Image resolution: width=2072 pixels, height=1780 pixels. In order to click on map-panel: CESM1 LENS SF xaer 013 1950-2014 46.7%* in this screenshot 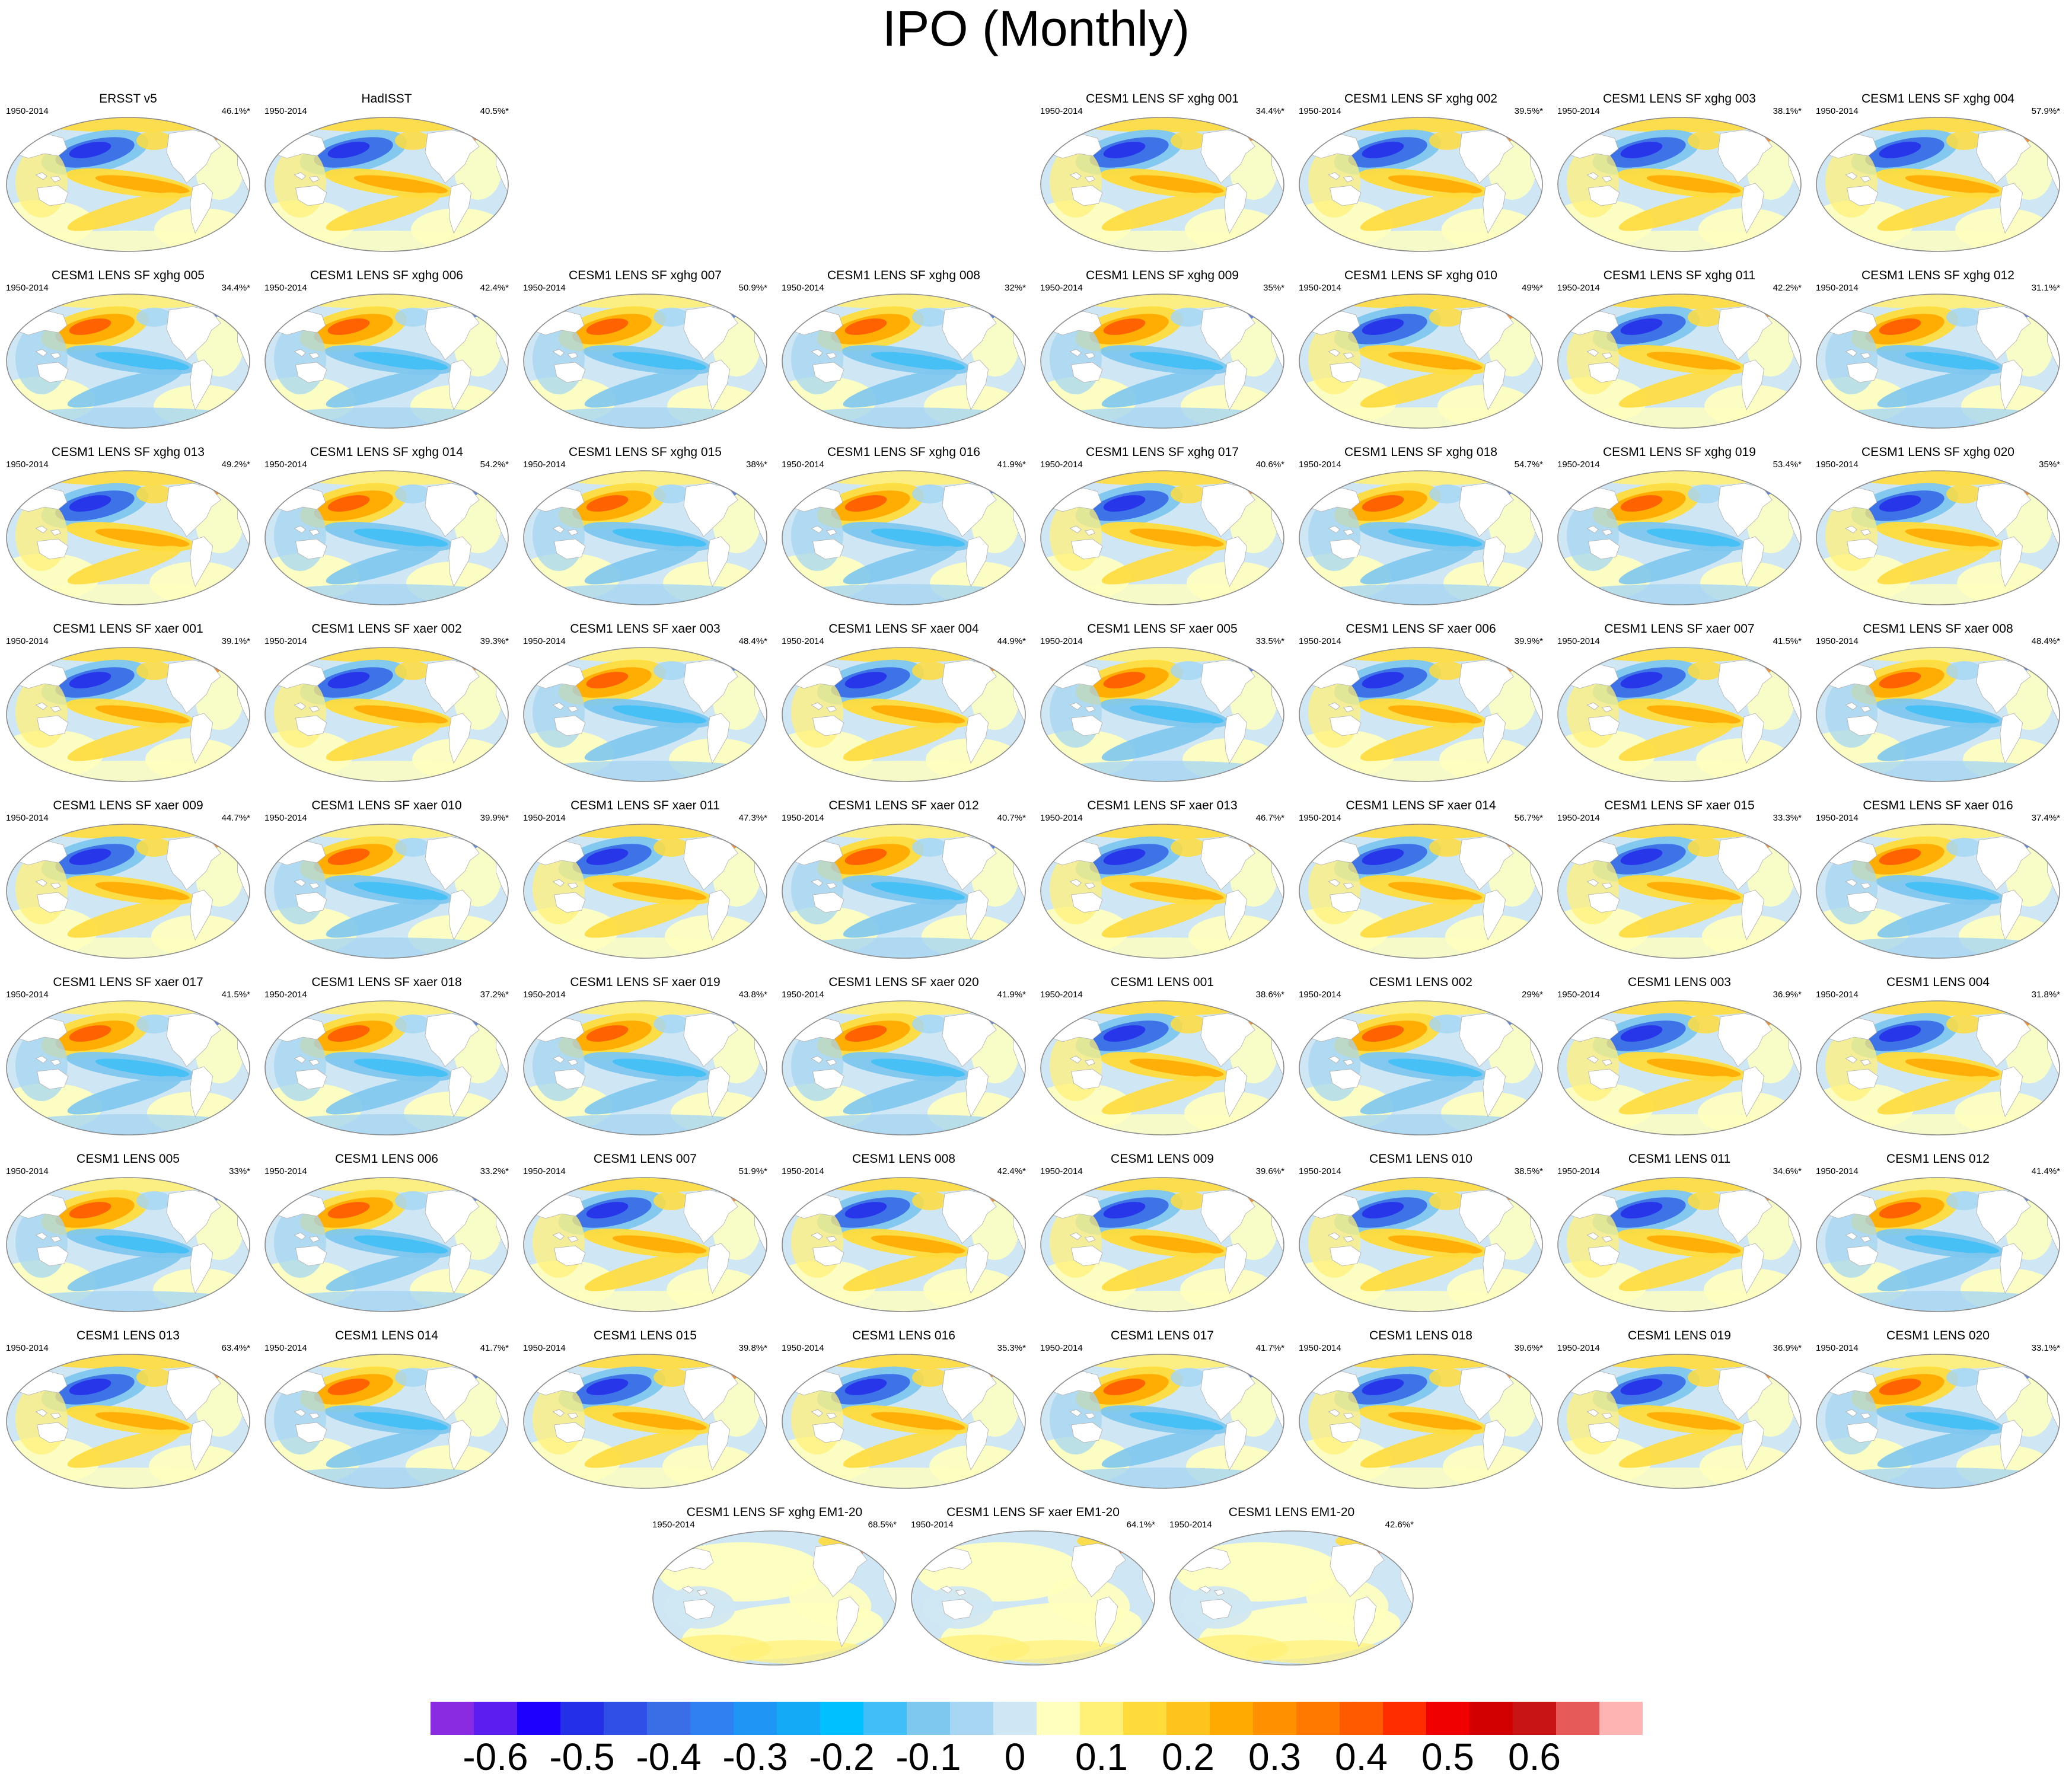, I will do `click(1162, 882)`.